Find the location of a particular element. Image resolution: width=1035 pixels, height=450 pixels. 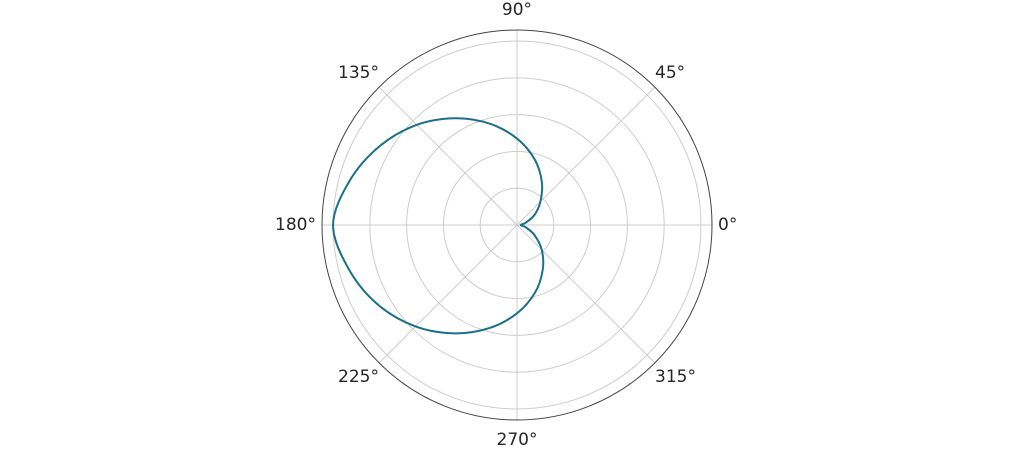

theta-tick-label-270: 270° is located at coordinates (517, 440).